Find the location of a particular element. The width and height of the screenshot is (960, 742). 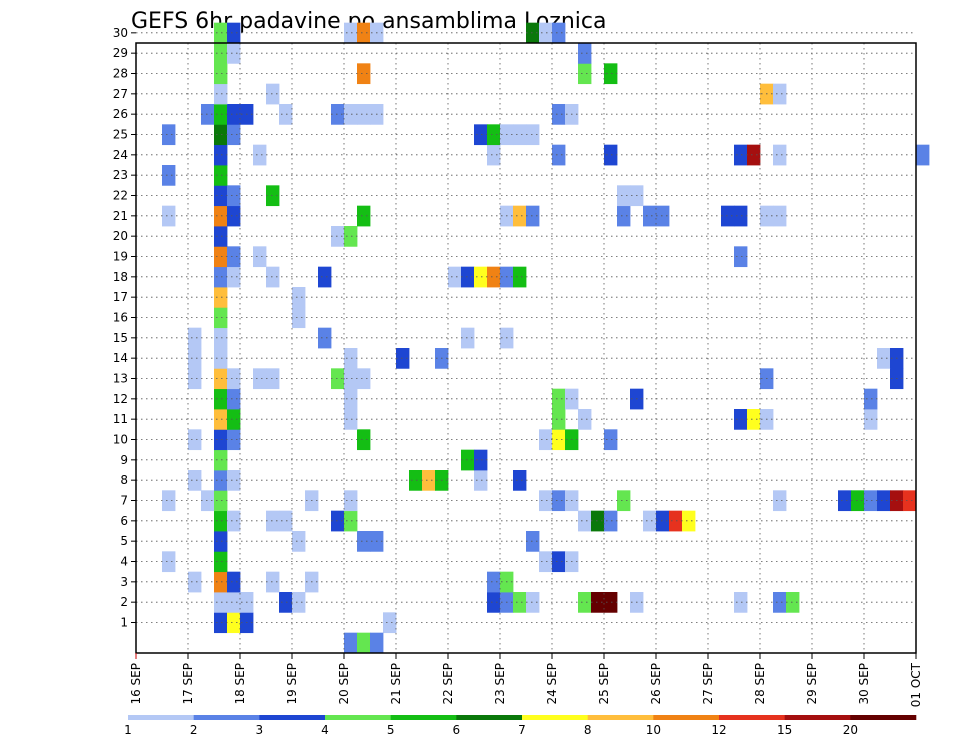

colorbar-label: 1 is located at coordinates (128, 730).